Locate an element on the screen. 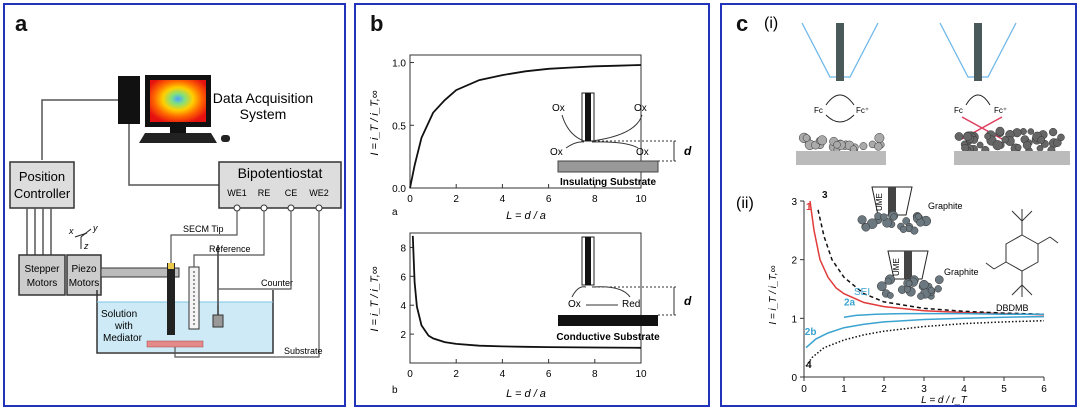 This screenshot has height=411, width=1080. ytick-c: 2 is located at coordinates (794, 261).